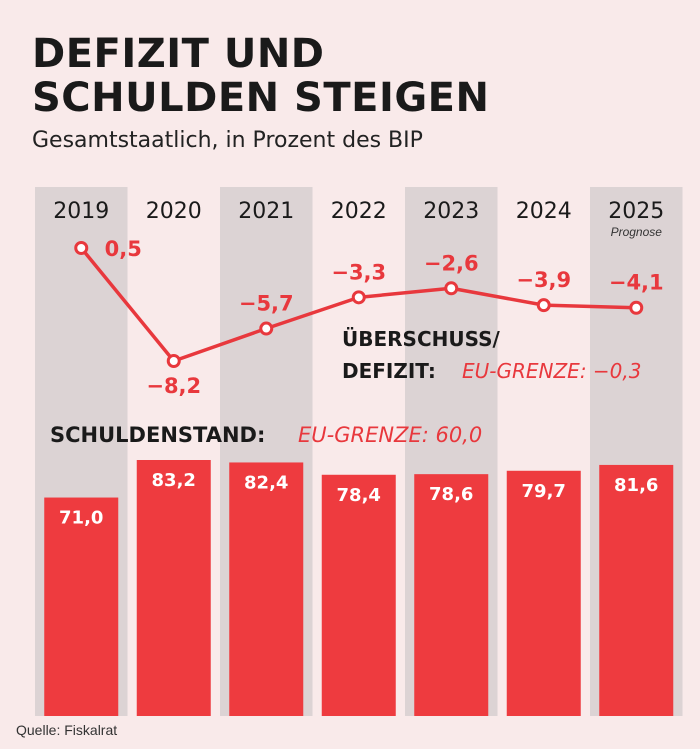 The width and height of the screenshot is (700, 749). I want to click on debt-value-label: 78,6, so click(451, 494).